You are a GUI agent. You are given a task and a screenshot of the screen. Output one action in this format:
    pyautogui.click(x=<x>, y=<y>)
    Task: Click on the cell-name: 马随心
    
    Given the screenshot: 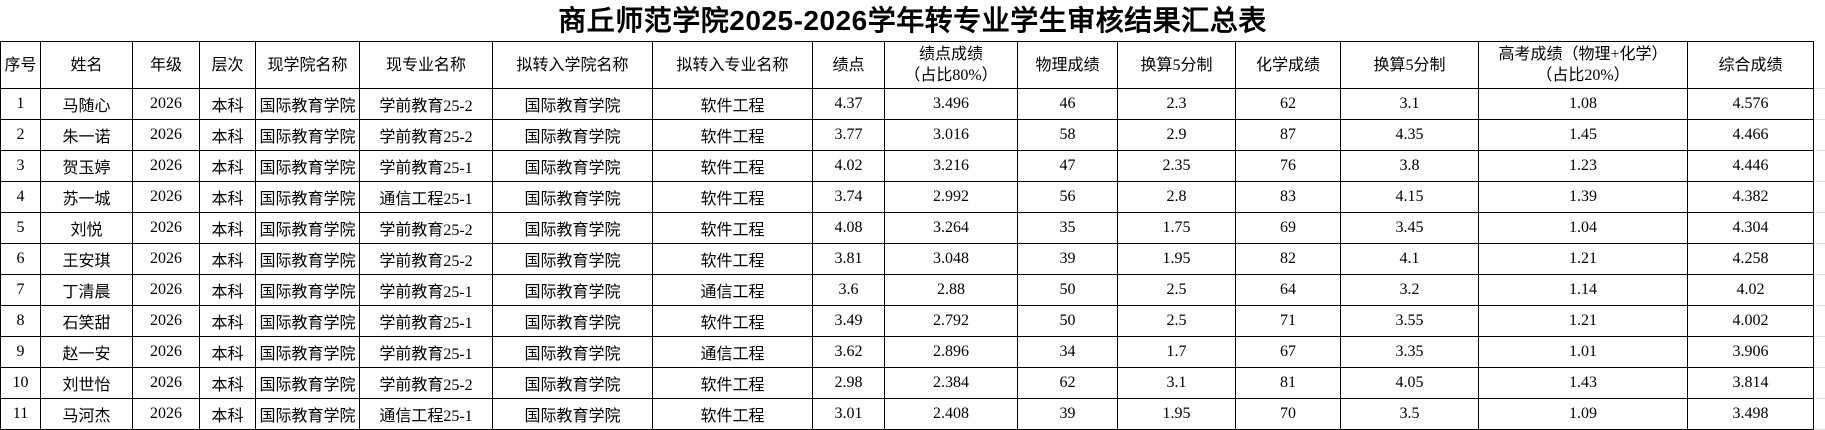 What is the action you would take?
    pyautogui.click(x=87, y=104)
    